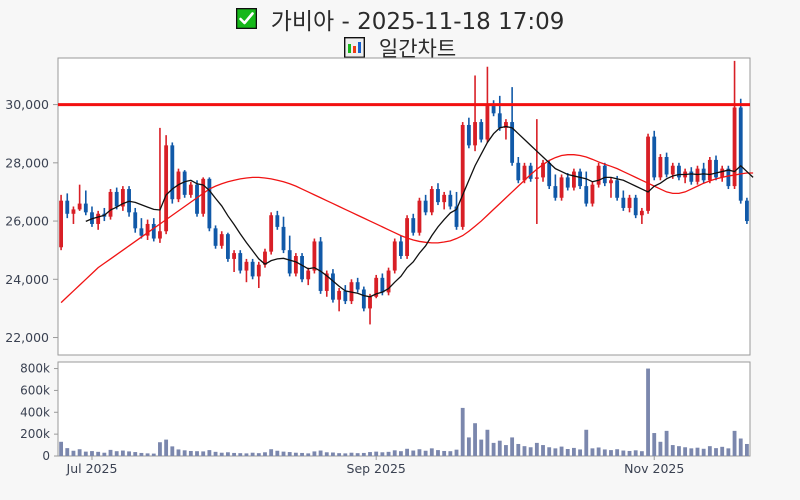  What do you see at coordinates (35, 434) in the screenshot?
I see `volume-y-tick-label: 200k` at bounding box center [35, 434].